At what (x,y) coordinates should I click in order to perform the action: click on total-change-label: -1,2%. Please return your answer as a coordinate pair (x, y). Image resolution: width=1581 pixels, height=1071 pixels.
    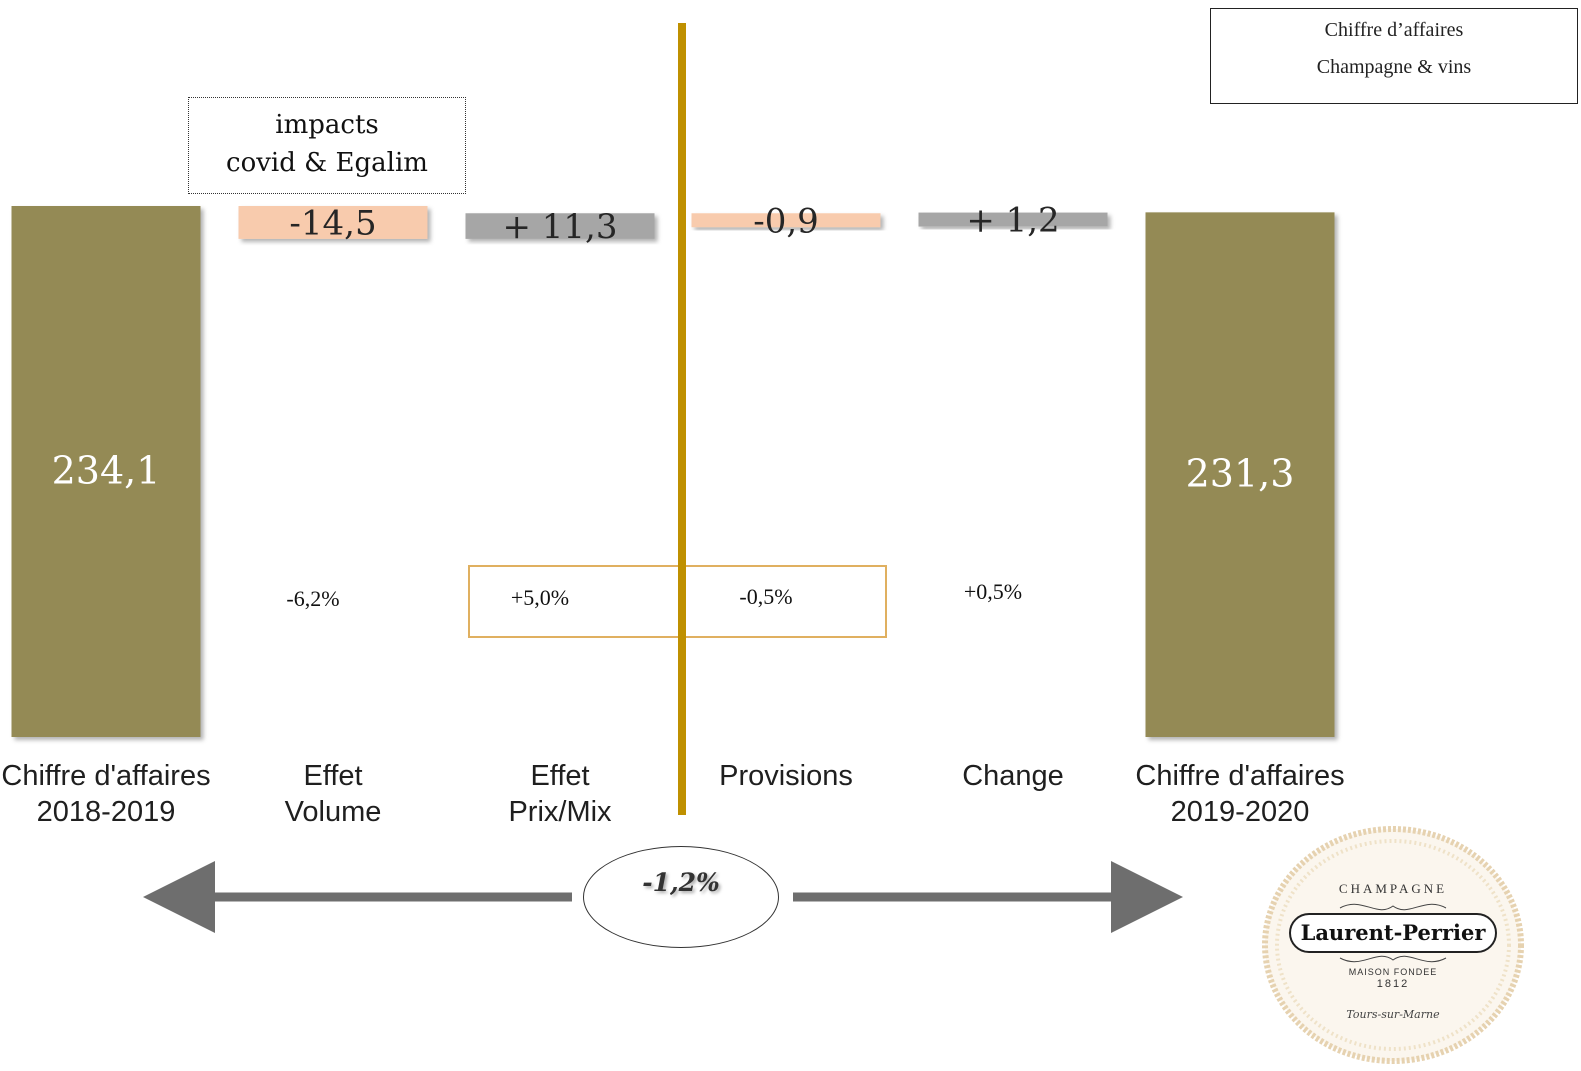
    Looking at the image, I should click on (681, 882).